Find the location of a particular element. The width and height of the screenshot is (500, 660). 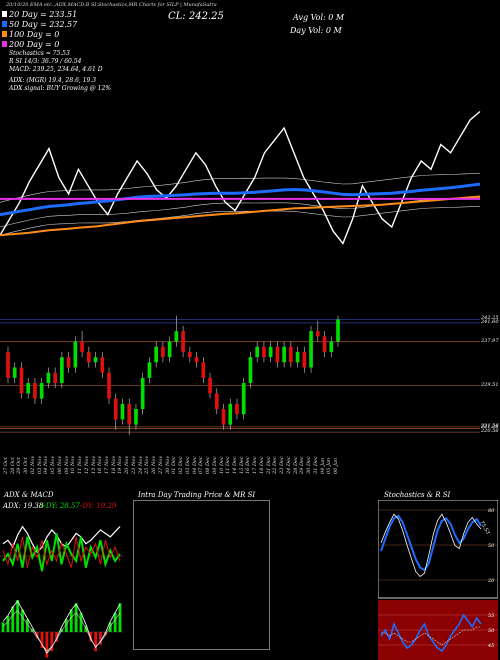

price-tick-label: 242.25 is located at coordinates (490, 318).